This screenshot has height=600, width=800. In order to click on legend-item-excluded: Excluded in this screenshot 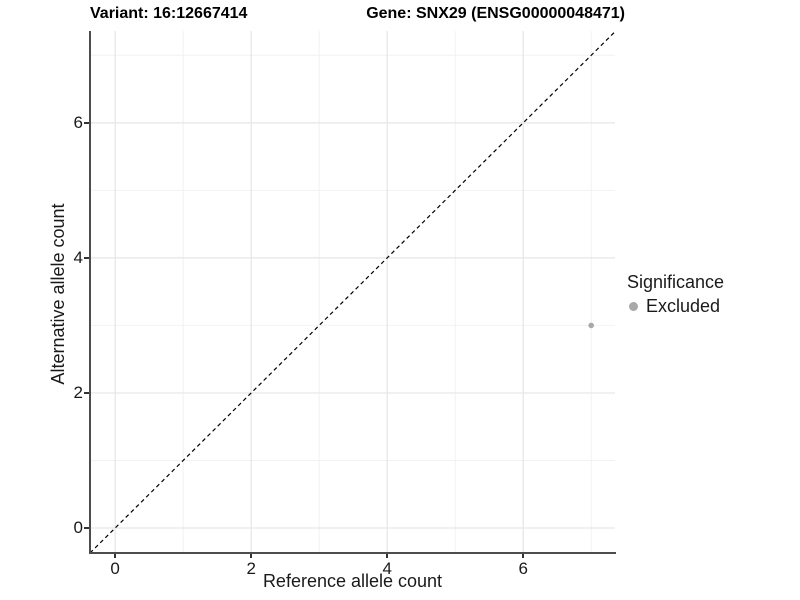, I will do `click(675, 306)`.